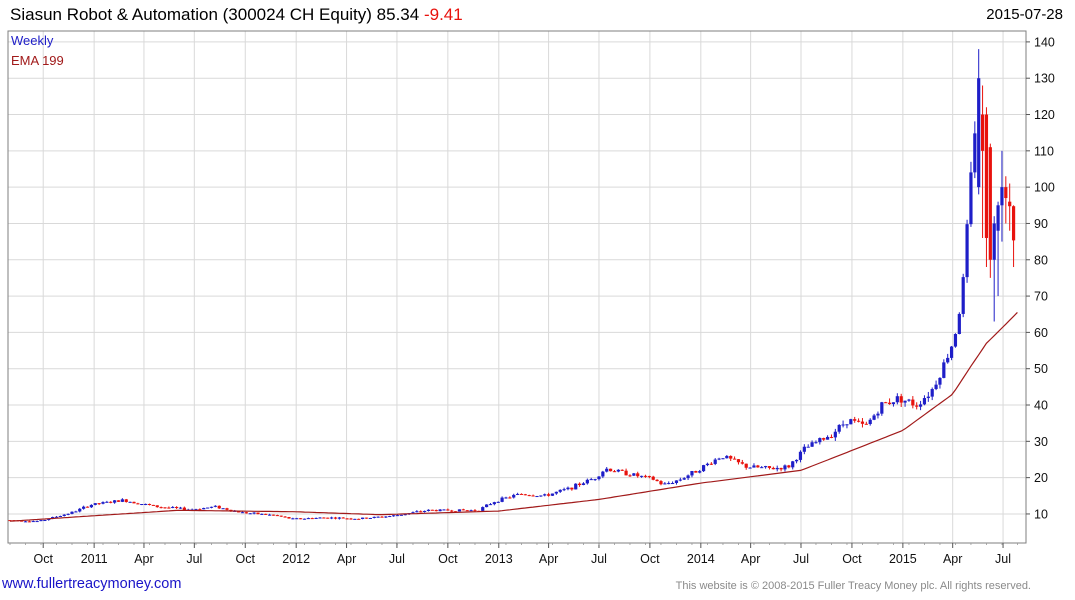 The image size is (1075, 600). I want to click on y-tick-label: 30, so click(1041, 442).